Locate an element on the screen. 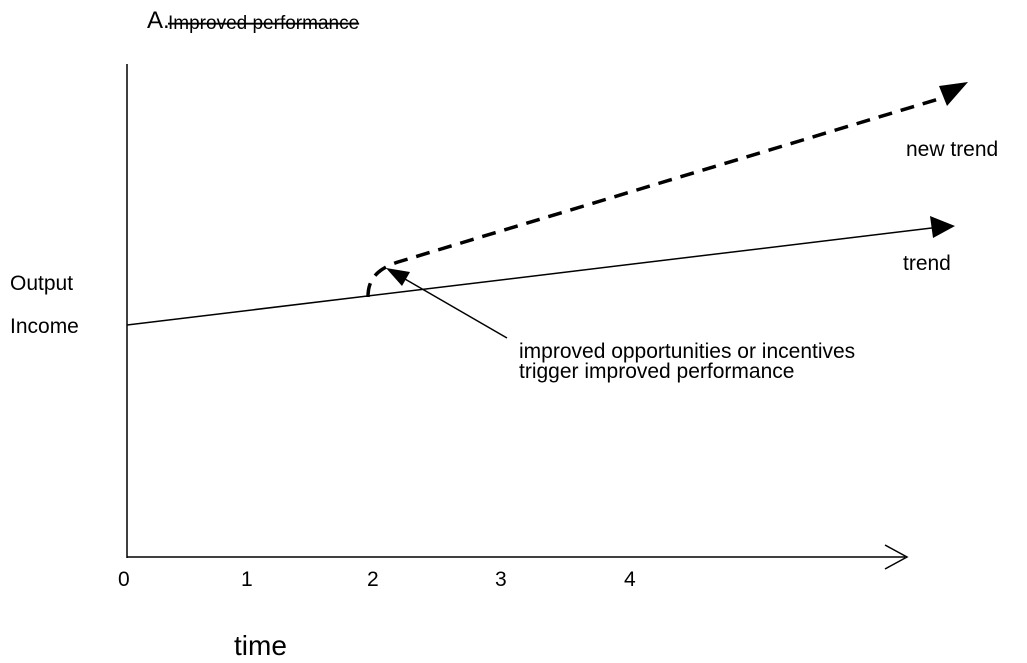 The width and height of the screenshot is (1027, 663). new-trend-arrowhead is located at coordinates (953, 94).